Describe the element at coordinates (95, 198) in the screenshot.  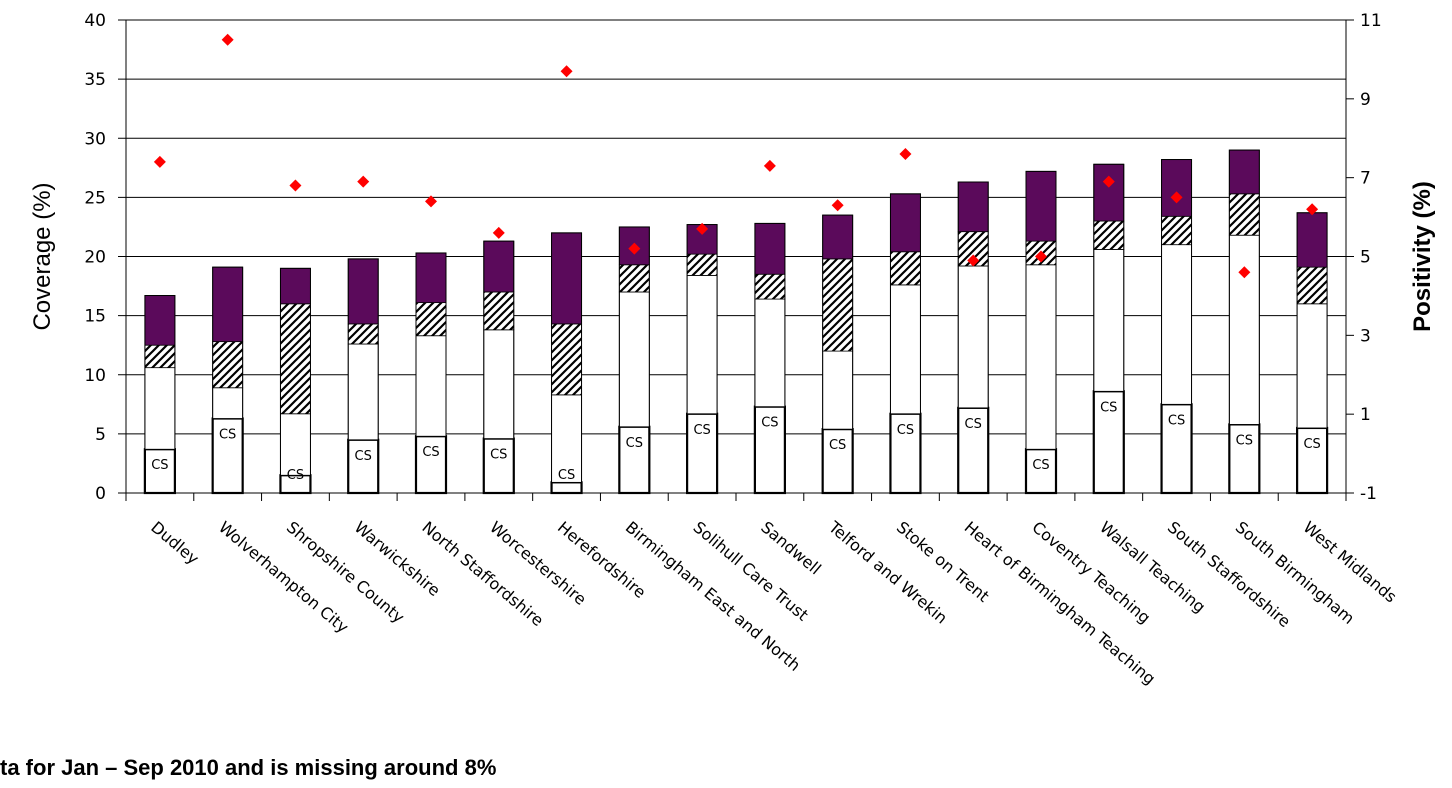
I see `y-tick-label: 25` at that location.